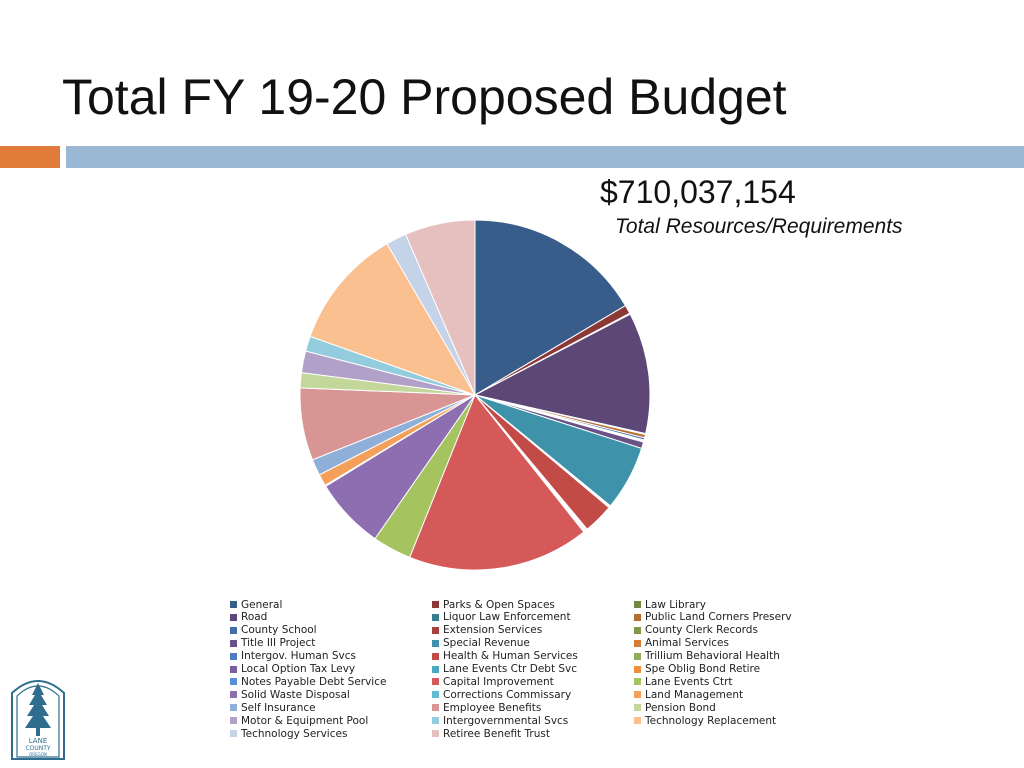  I want to click on legend-item-corrections-commissary: Corrections Commissary, so click(501, 694).